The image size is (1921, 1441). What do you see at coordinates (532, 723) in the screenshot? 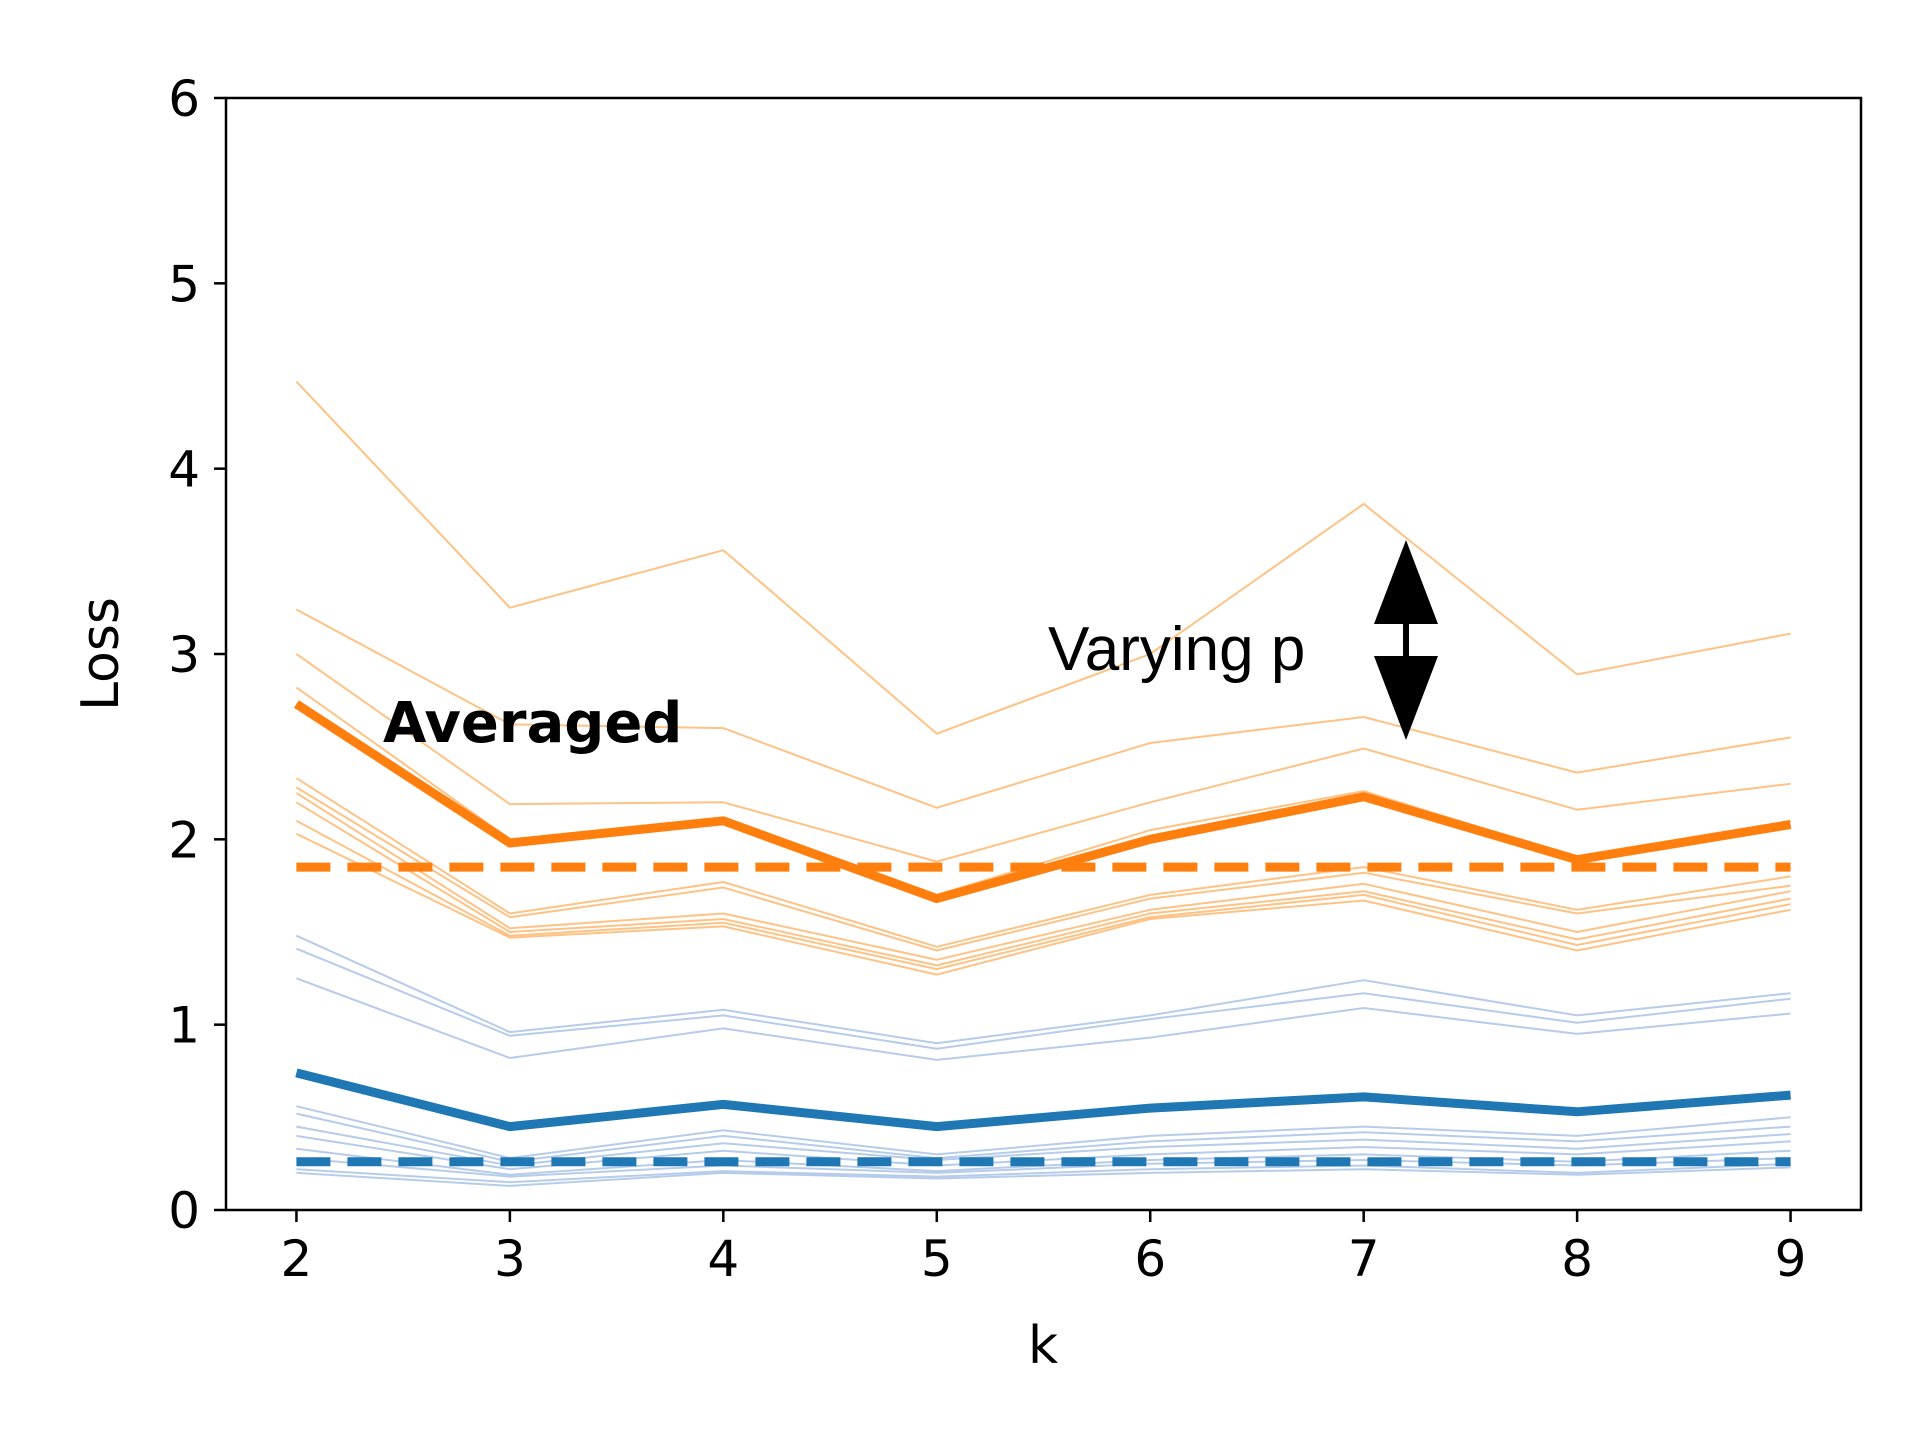
I see `averaged-annotation: Averaged` at bounding box center [532, 723].